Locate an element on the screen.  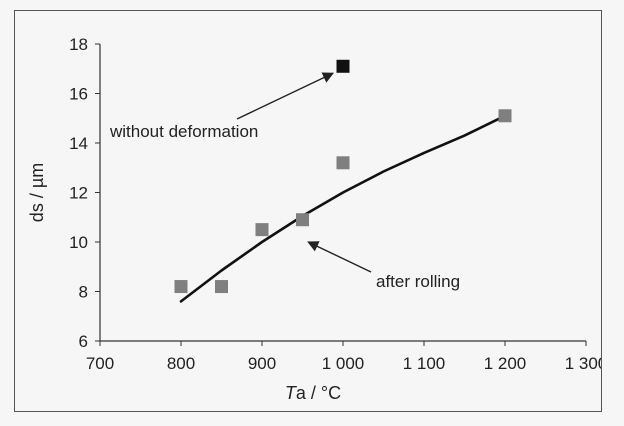
arrow-after-rolling is located at coordinates (339, 257).